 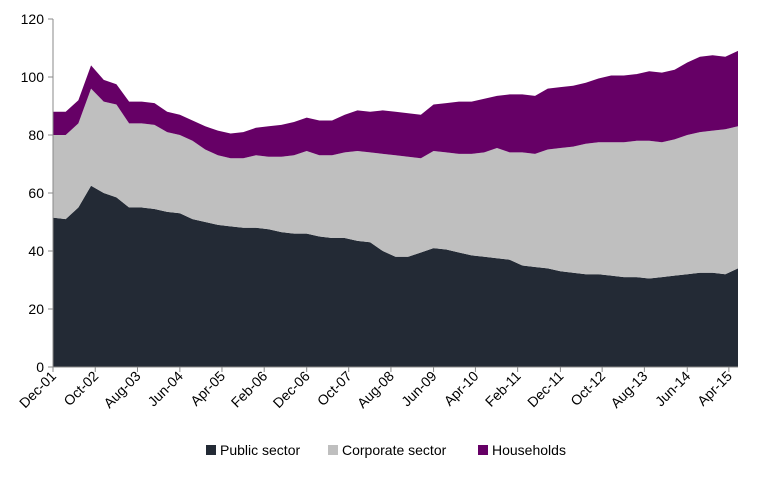 I want to click on y-tick-label: 120, so click(x=33, y=19).